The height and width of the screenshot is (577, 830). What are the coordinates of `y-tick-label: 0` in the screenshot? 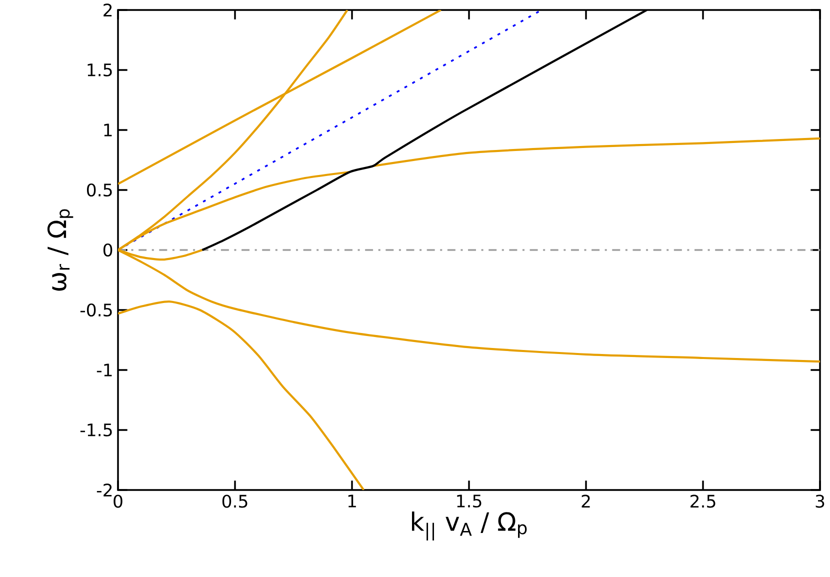 It's located at (107, 250).